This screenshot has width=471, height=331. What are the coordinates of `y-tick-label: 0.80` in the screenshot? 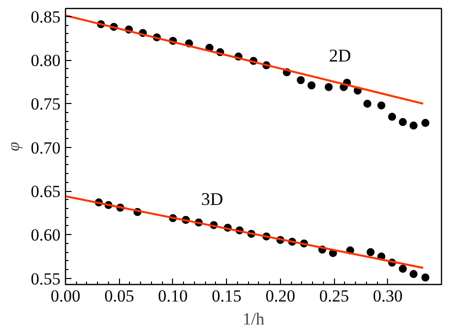 It's located at (45, 60).